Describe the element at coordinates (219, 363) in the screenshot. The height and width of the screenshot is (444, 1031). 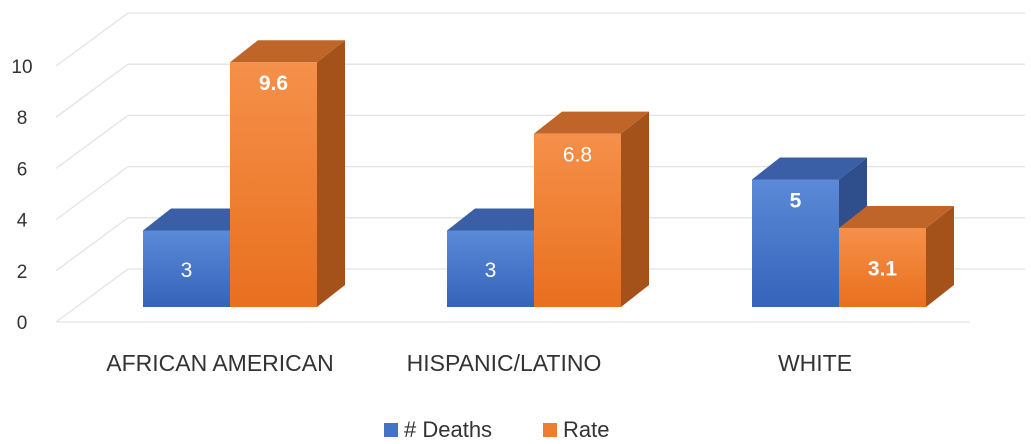
I see `x-category-label: AFRICAN AMERICAN` at that location.